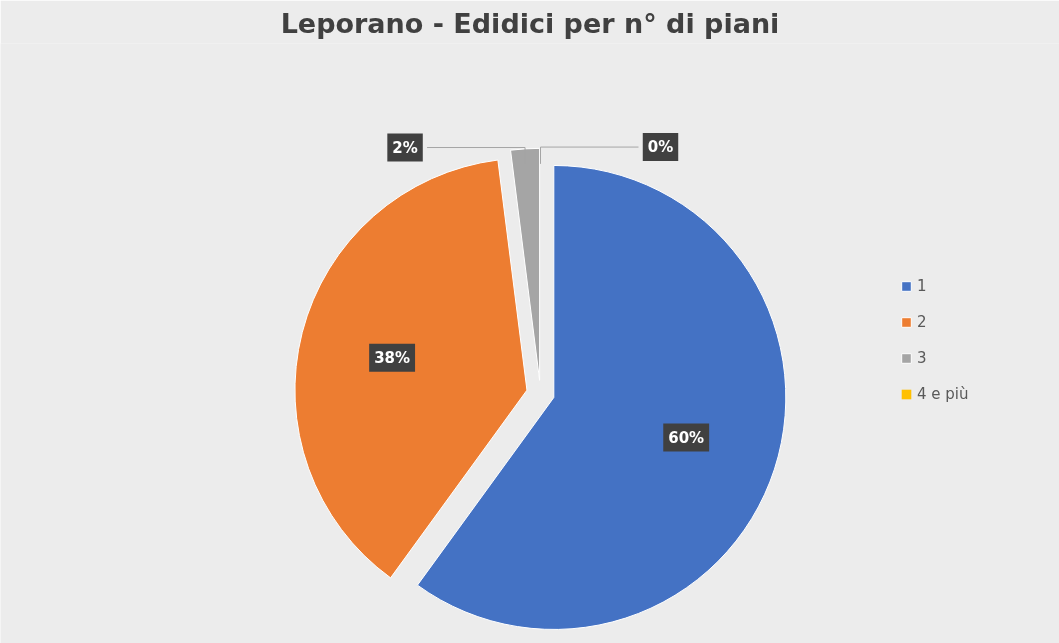  Describe the element at coordinates (405, 147) in the screenshot. I see `data-label: 2%` at that location.